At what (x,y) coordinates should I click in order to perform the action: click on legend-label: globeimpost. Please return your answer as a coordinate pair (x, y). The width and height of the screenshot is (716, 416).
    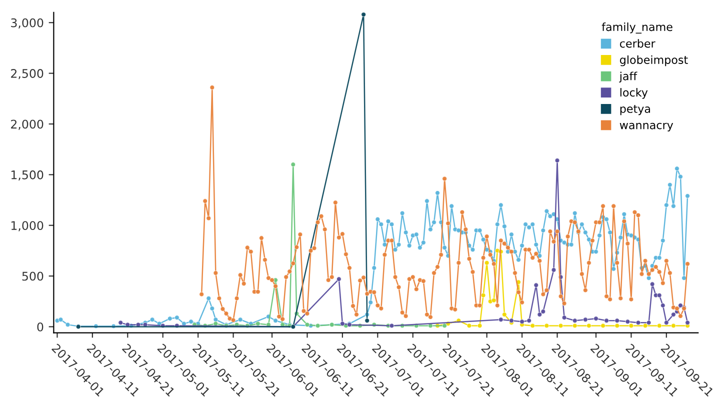
    Looking at the image, I should click on (654, 60).